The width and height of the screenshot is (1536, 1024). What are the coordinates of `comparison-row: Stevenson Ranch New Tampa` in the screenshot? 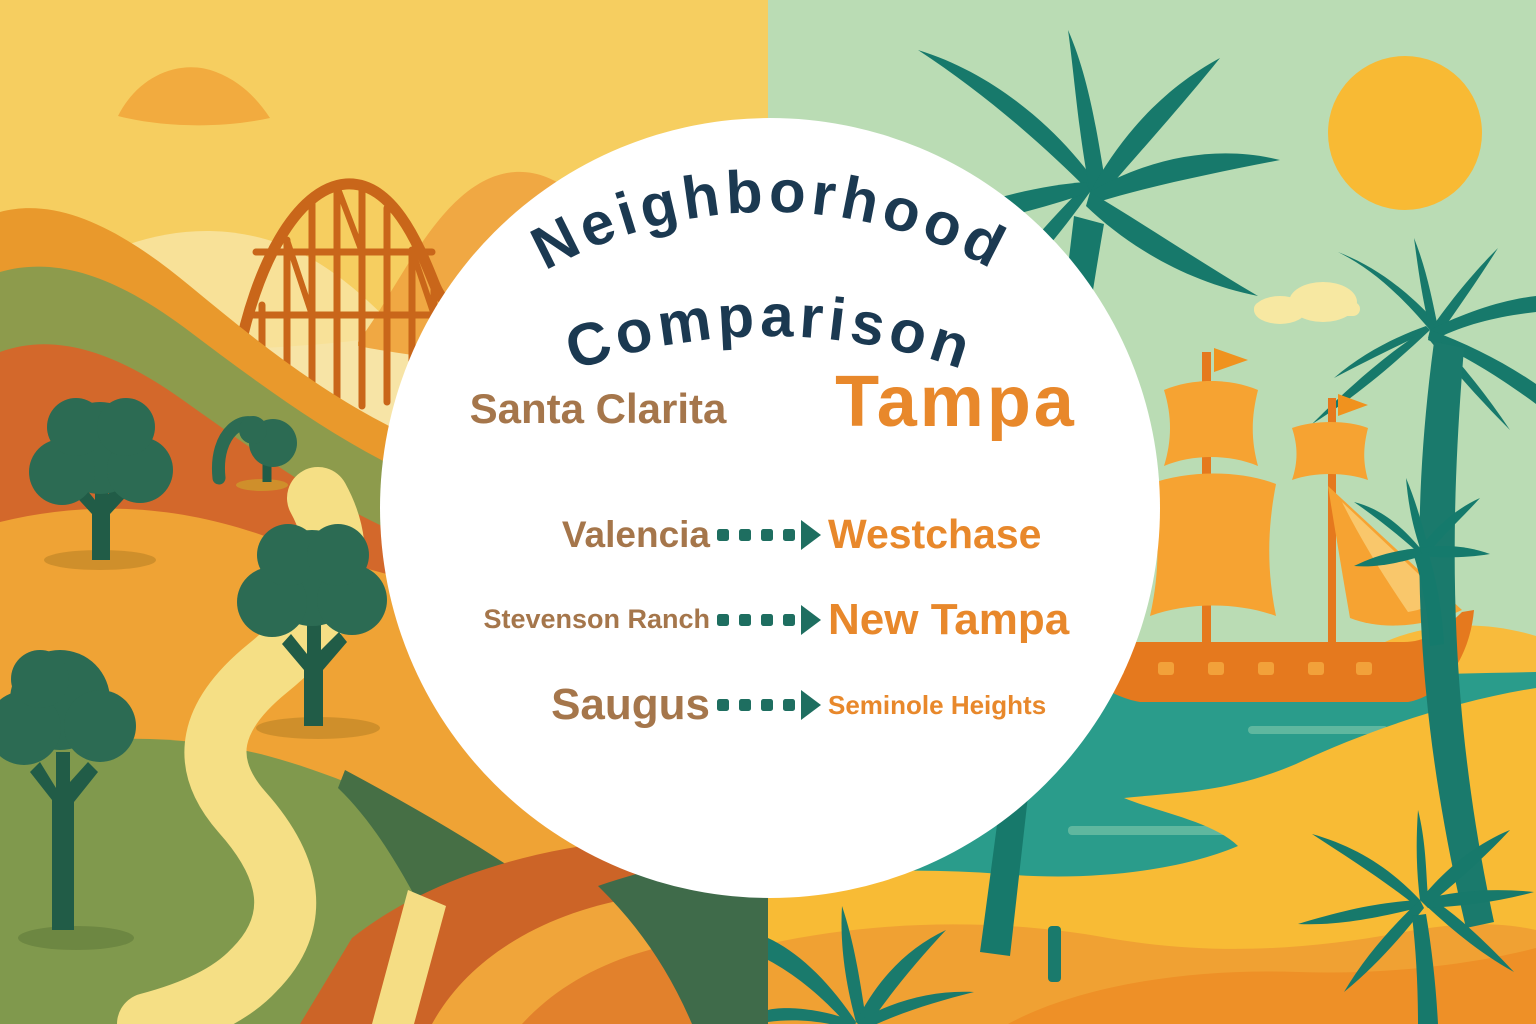 It's located at (775, 619).